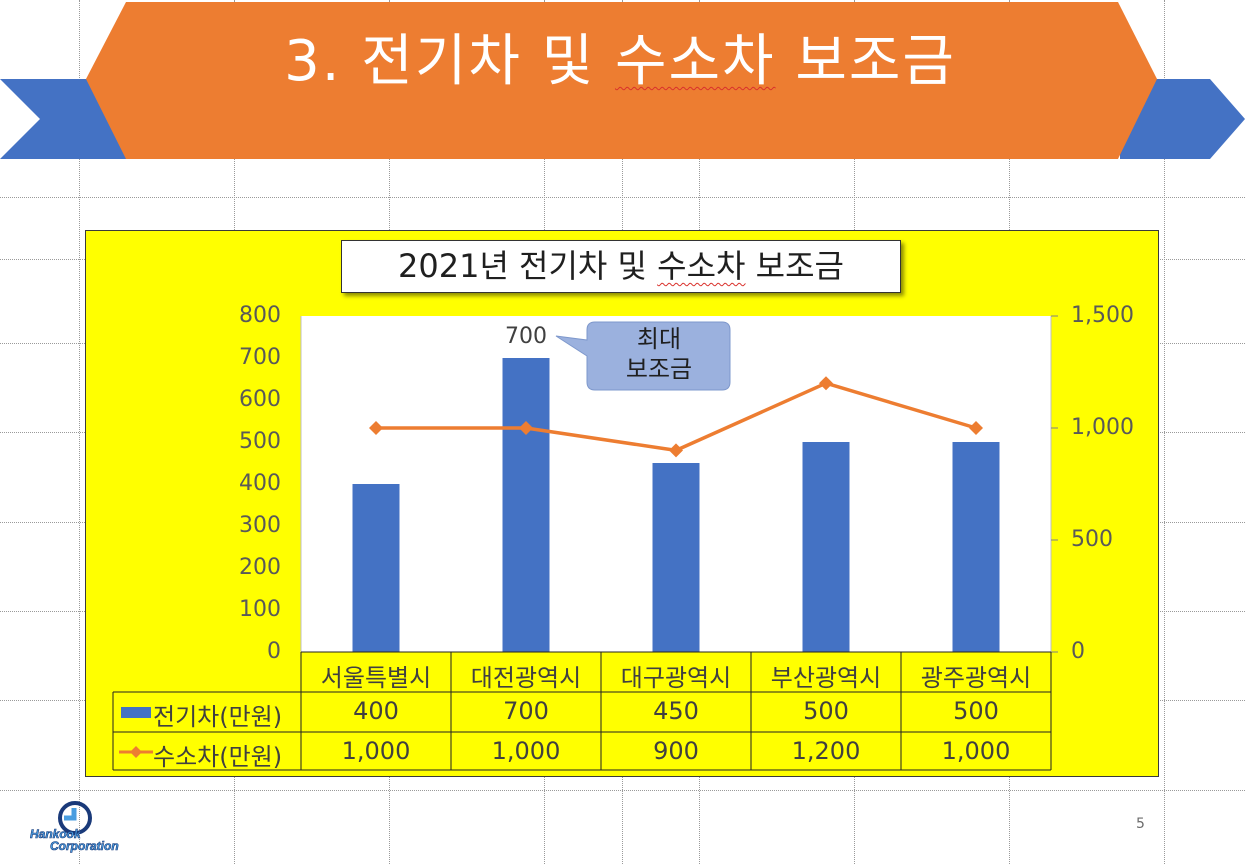  I want to click on table-value: 450, so click(676, 711).